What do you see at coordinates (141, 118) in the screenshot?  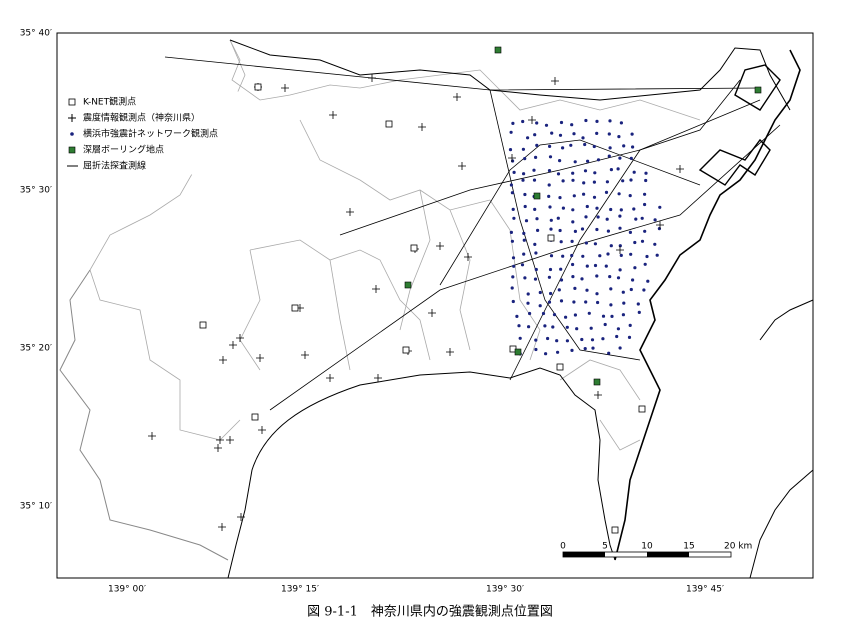 I see `legend-label: 震度情報観測点（神奈川県）` at bounding box center [141, 118].